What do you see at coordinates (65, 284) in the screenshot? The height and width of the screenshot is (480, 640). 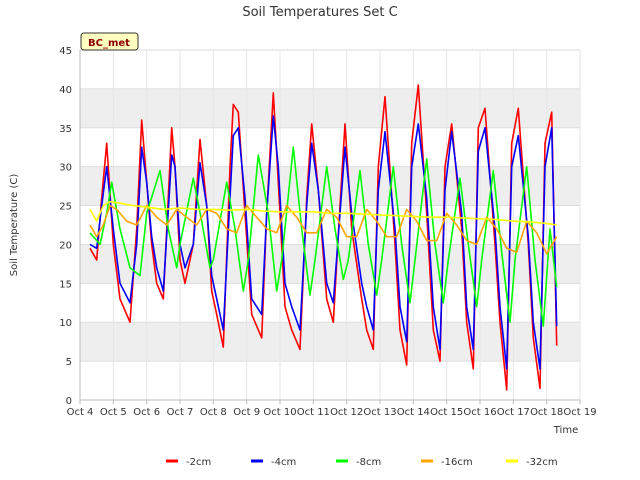 I see `y-tick-label: 15` at bounding box center [65, 284].